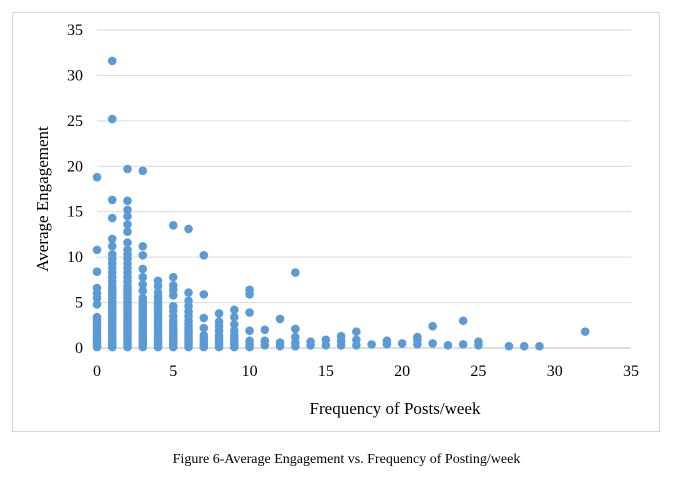 The image size is (693, 482). I want to click on y-tick-label: 20, so click(75, 166).